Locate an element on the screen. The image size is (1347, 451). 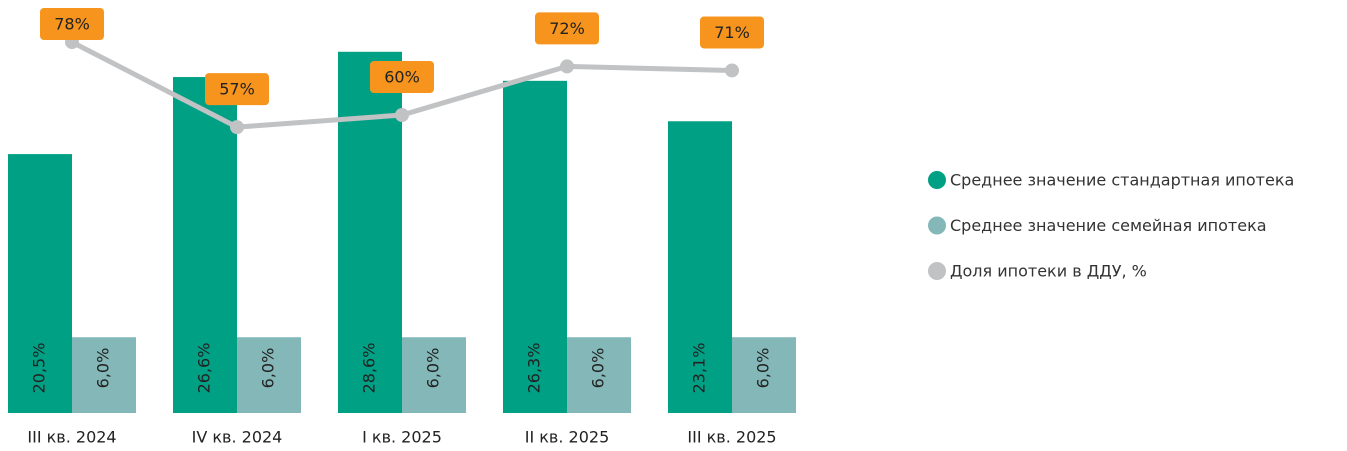
x-tick-label: III кв. 2025 is located at coordinates (731, 437).